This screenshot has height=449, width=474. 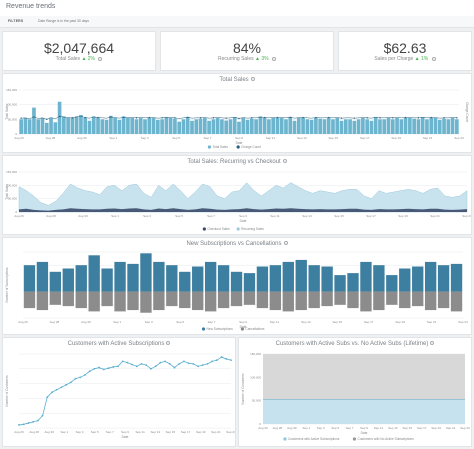 What do you see at coordinates (63, 21) in the screenshot?
I see `filters-text: Date Range is in the past 30 days` at bounding box center [63, 21].